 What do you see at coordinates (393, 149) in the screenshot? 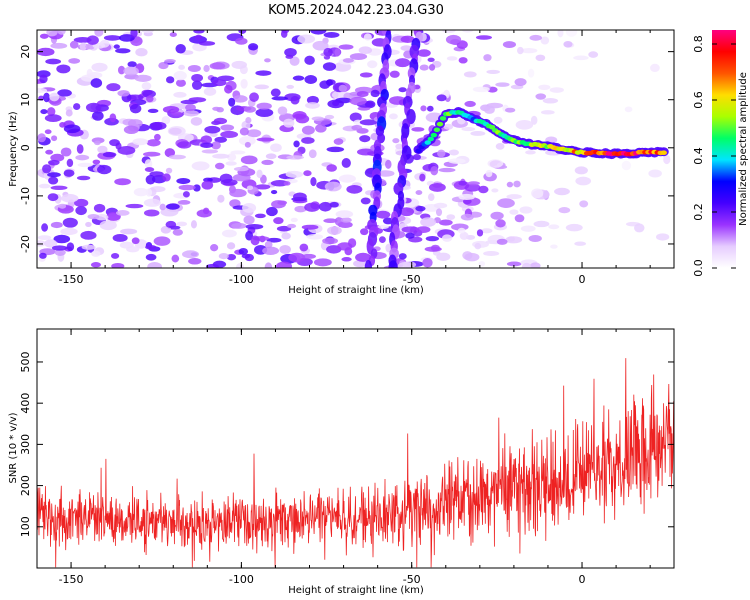
I see `vertical-streaks` at bounding box center [393, 149].